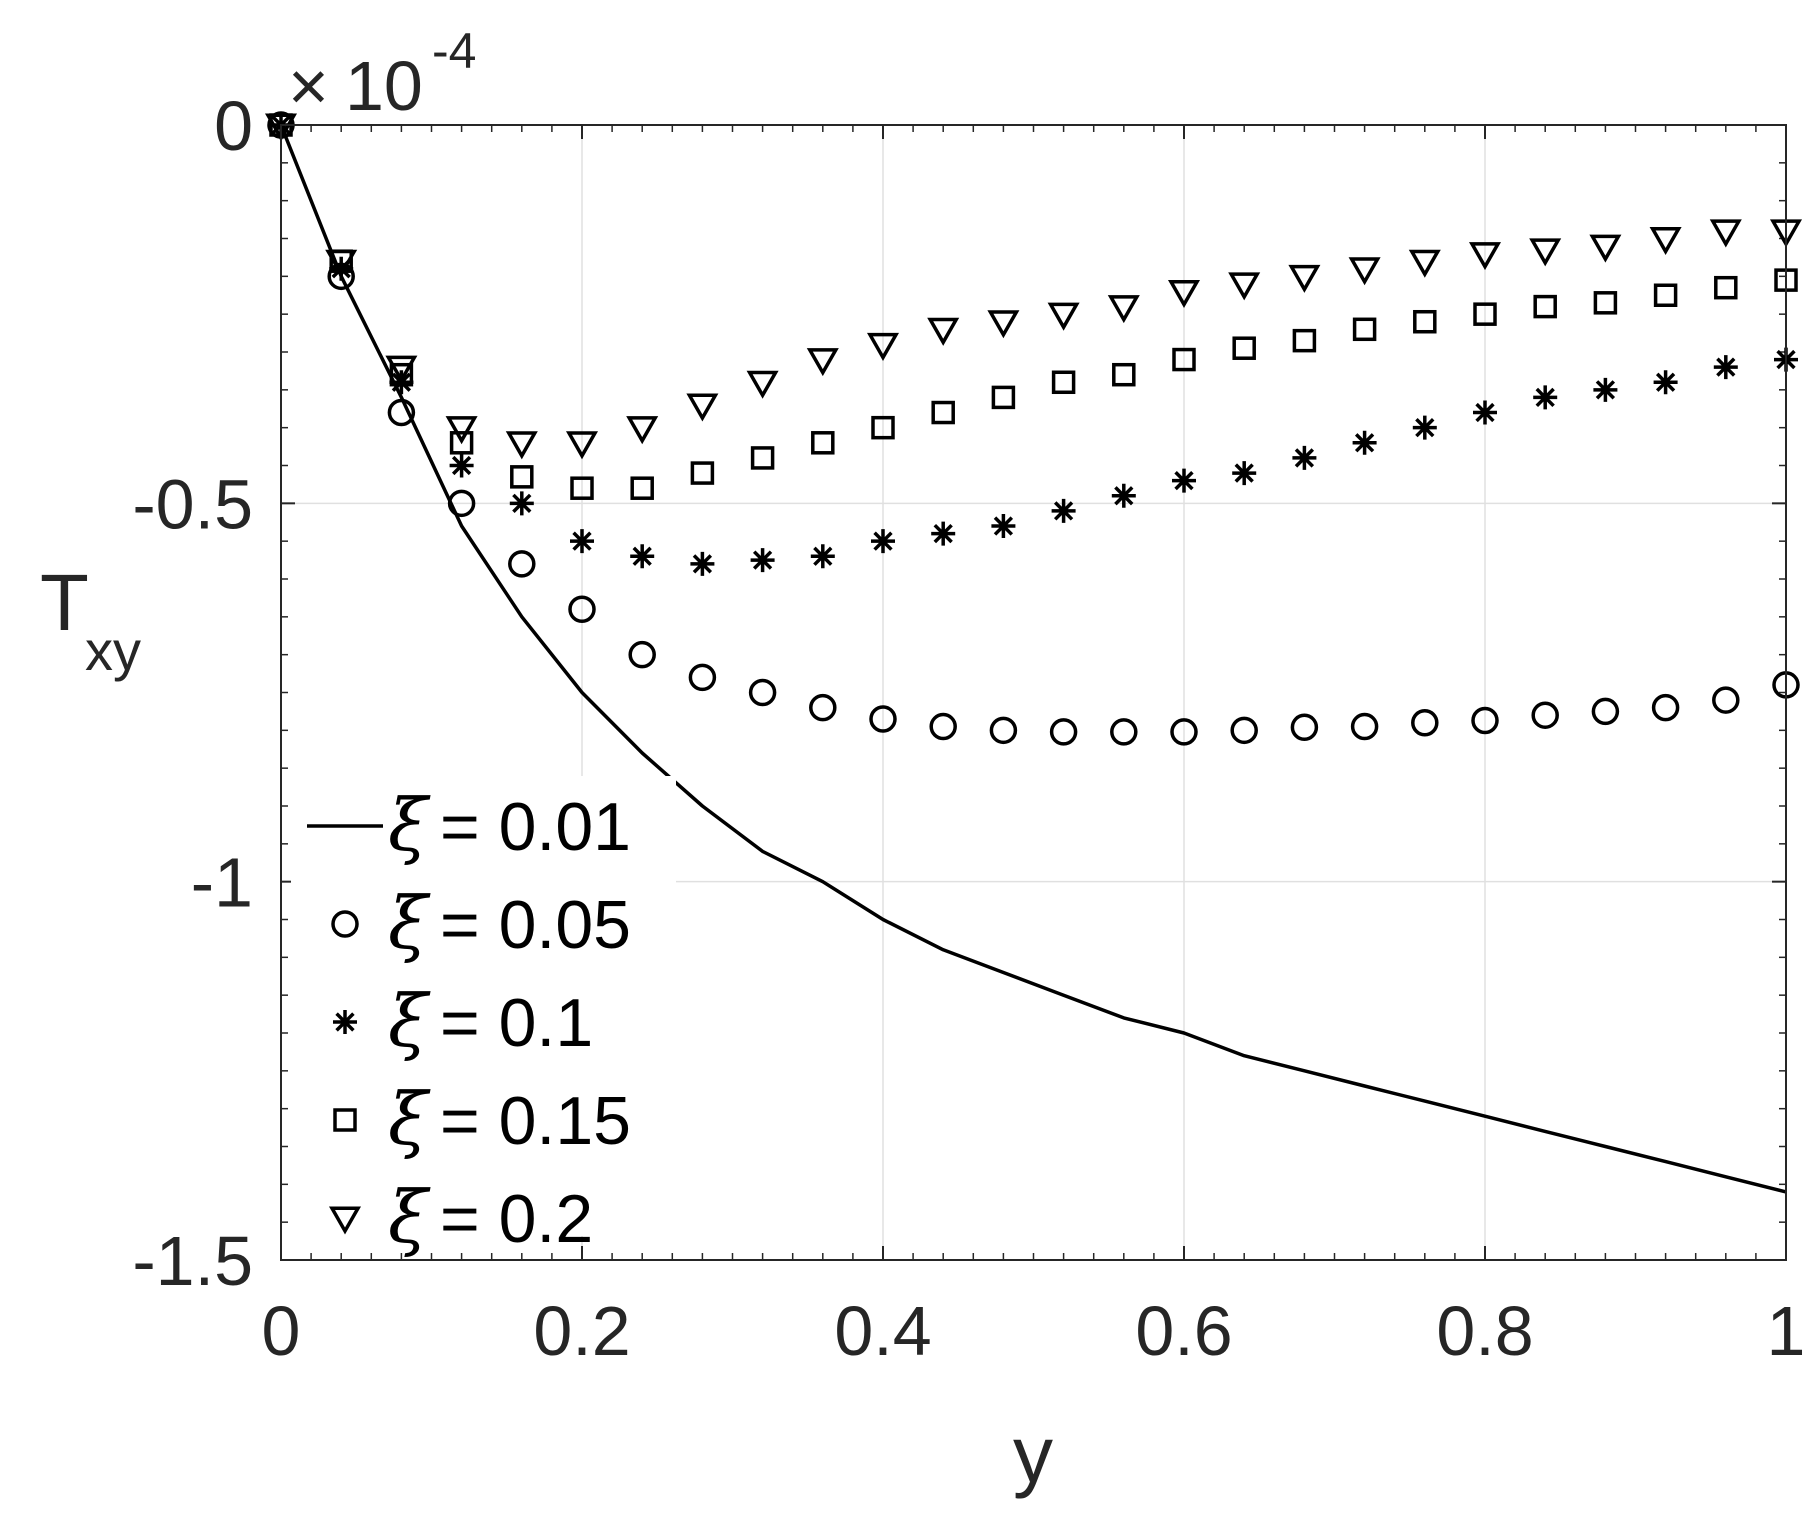 This screenshot has height=1518, width=1819. I want to click on legend-item: ξ = 0.2, so click(460, 1217).